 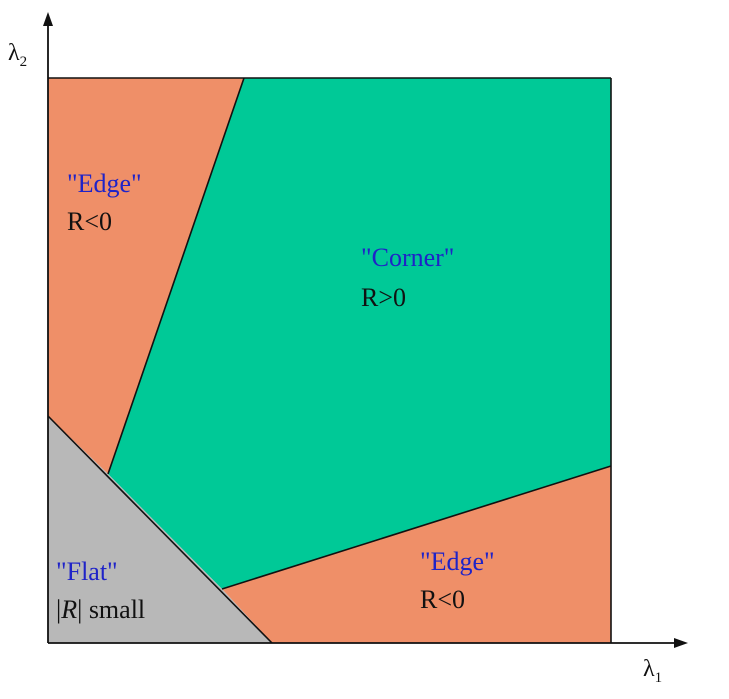 I want to click on edge-top-left-name: "Edge", so click(x=104, y=183).